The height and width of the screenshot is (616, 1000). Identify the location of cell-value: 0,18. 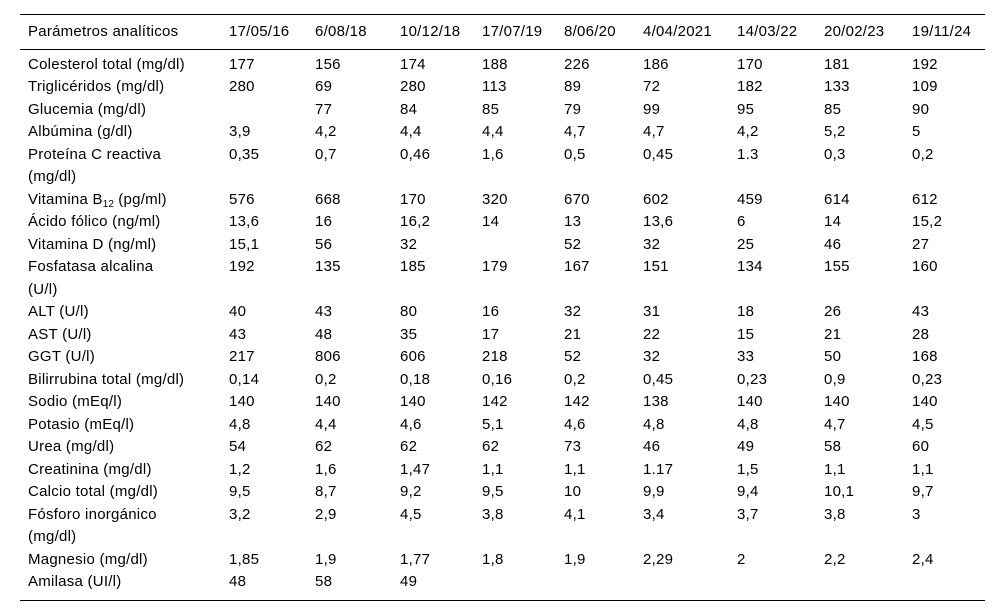
(415, 379).